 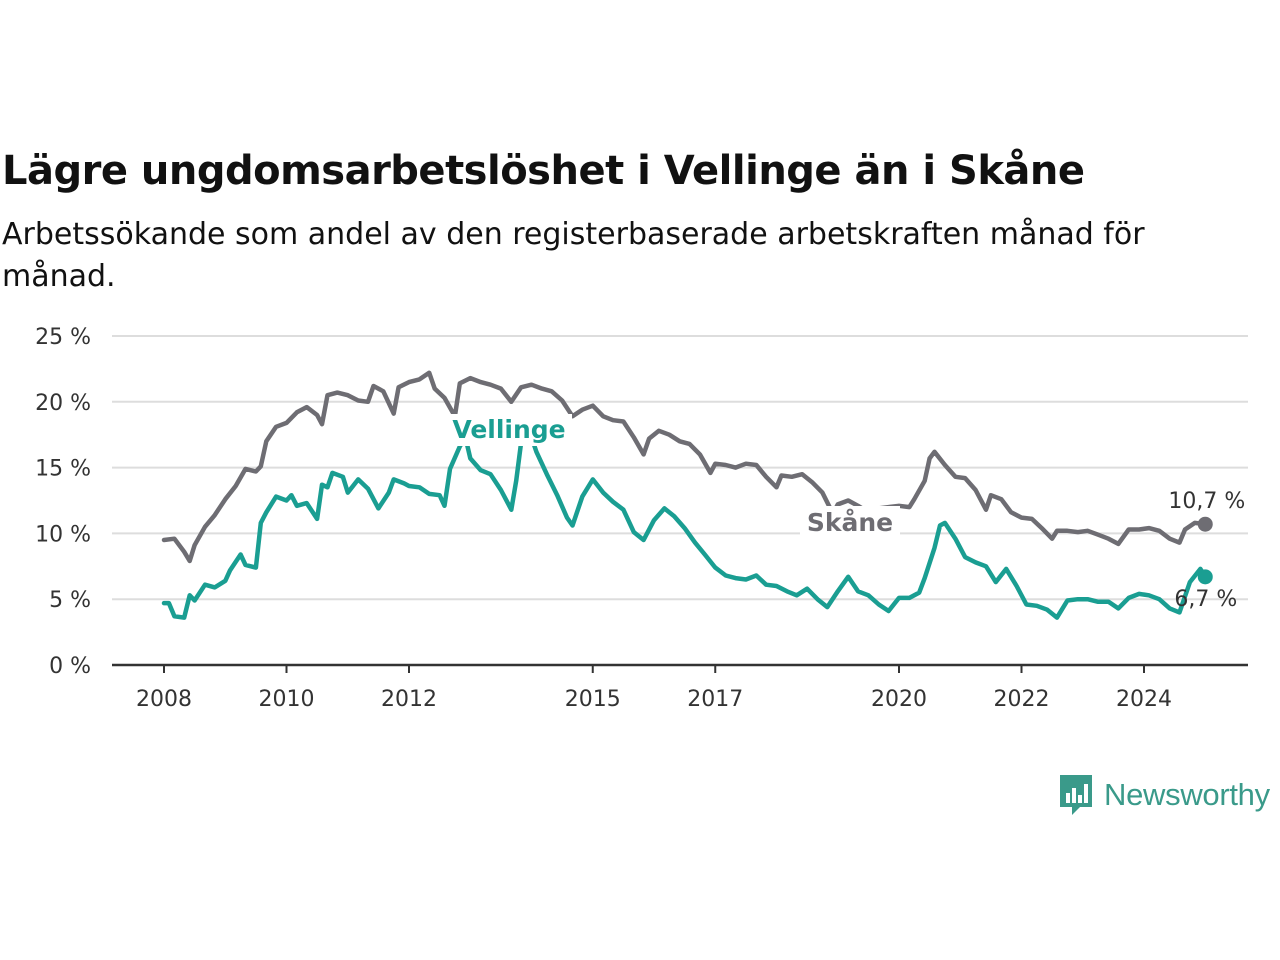 I want to click on end-marker-skne, so click(x=1205, y=524).